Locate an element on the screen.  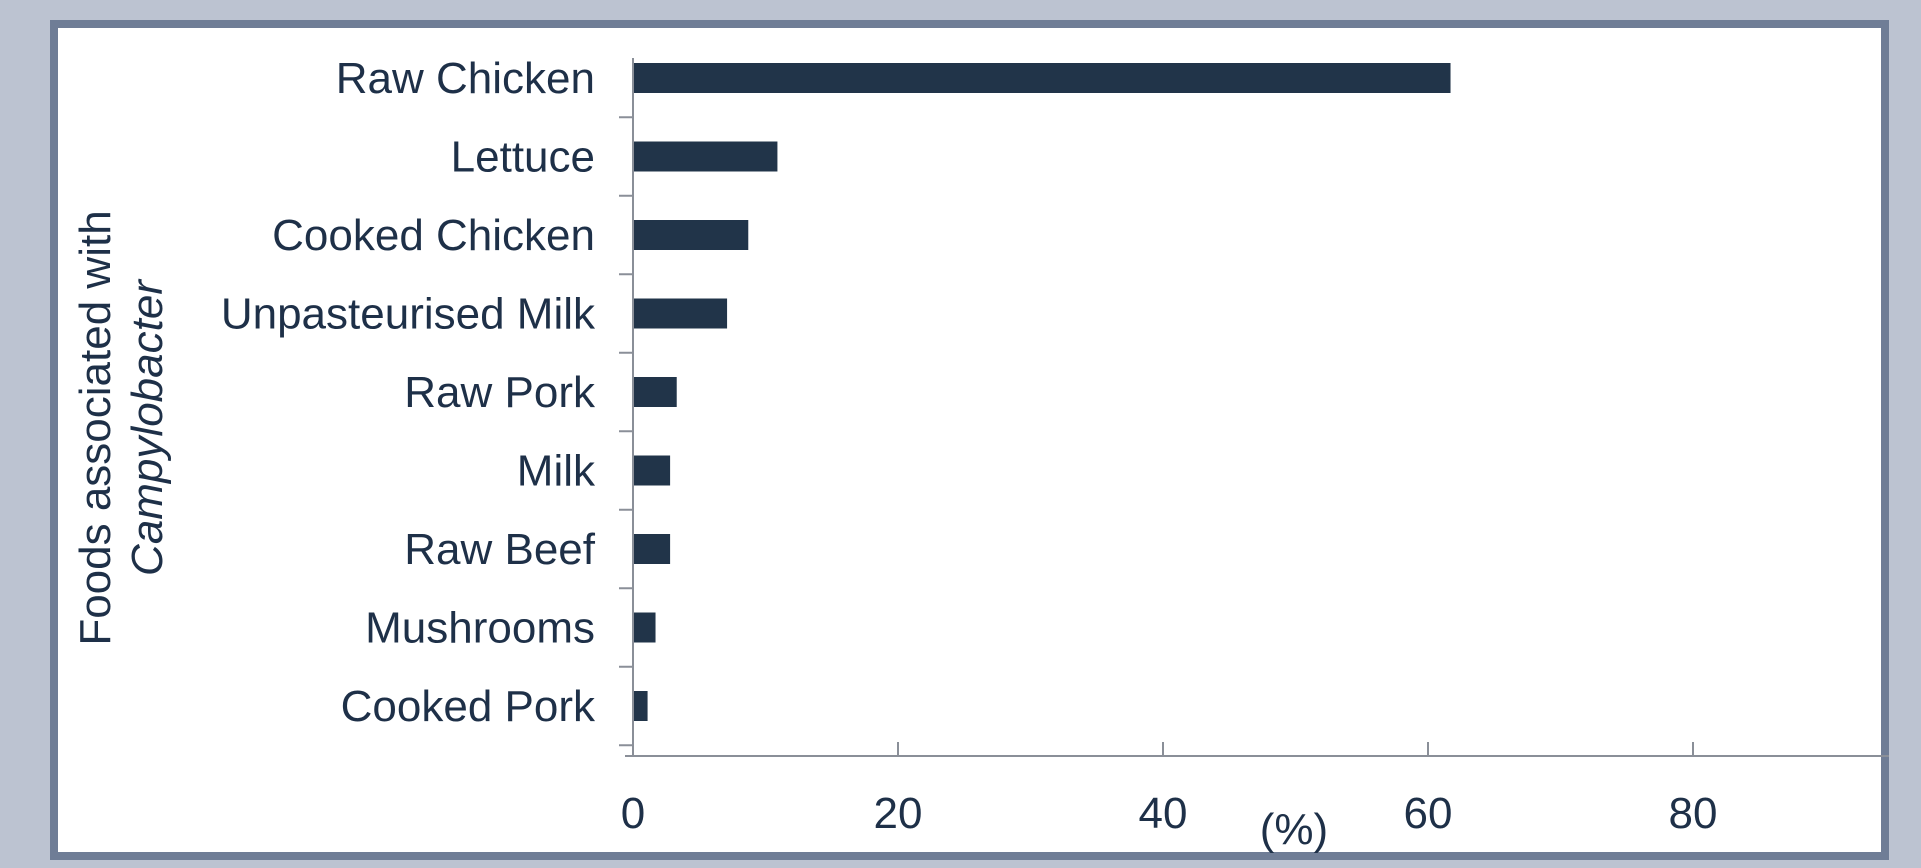
x-axis-title: (%) is located at coordinates (1294, 829).